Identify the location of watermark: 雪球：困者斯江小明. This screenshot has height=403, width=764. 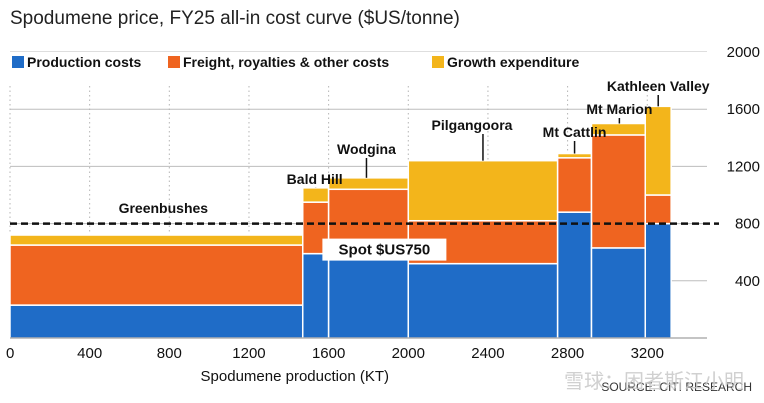
(654, 381).